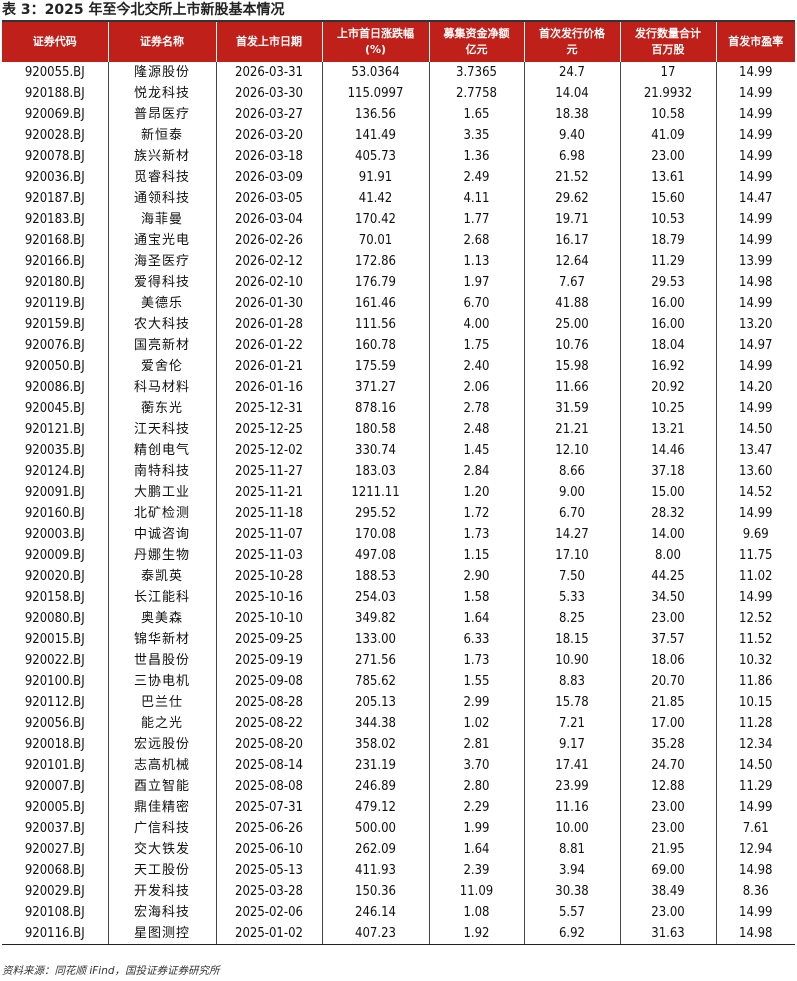 This screenshot has height=981, width=797. What do you see at coordinates (161, 807) in the screenshot?
I see `table-cell: 鼎佳精密` at bounding box center [161, 807].